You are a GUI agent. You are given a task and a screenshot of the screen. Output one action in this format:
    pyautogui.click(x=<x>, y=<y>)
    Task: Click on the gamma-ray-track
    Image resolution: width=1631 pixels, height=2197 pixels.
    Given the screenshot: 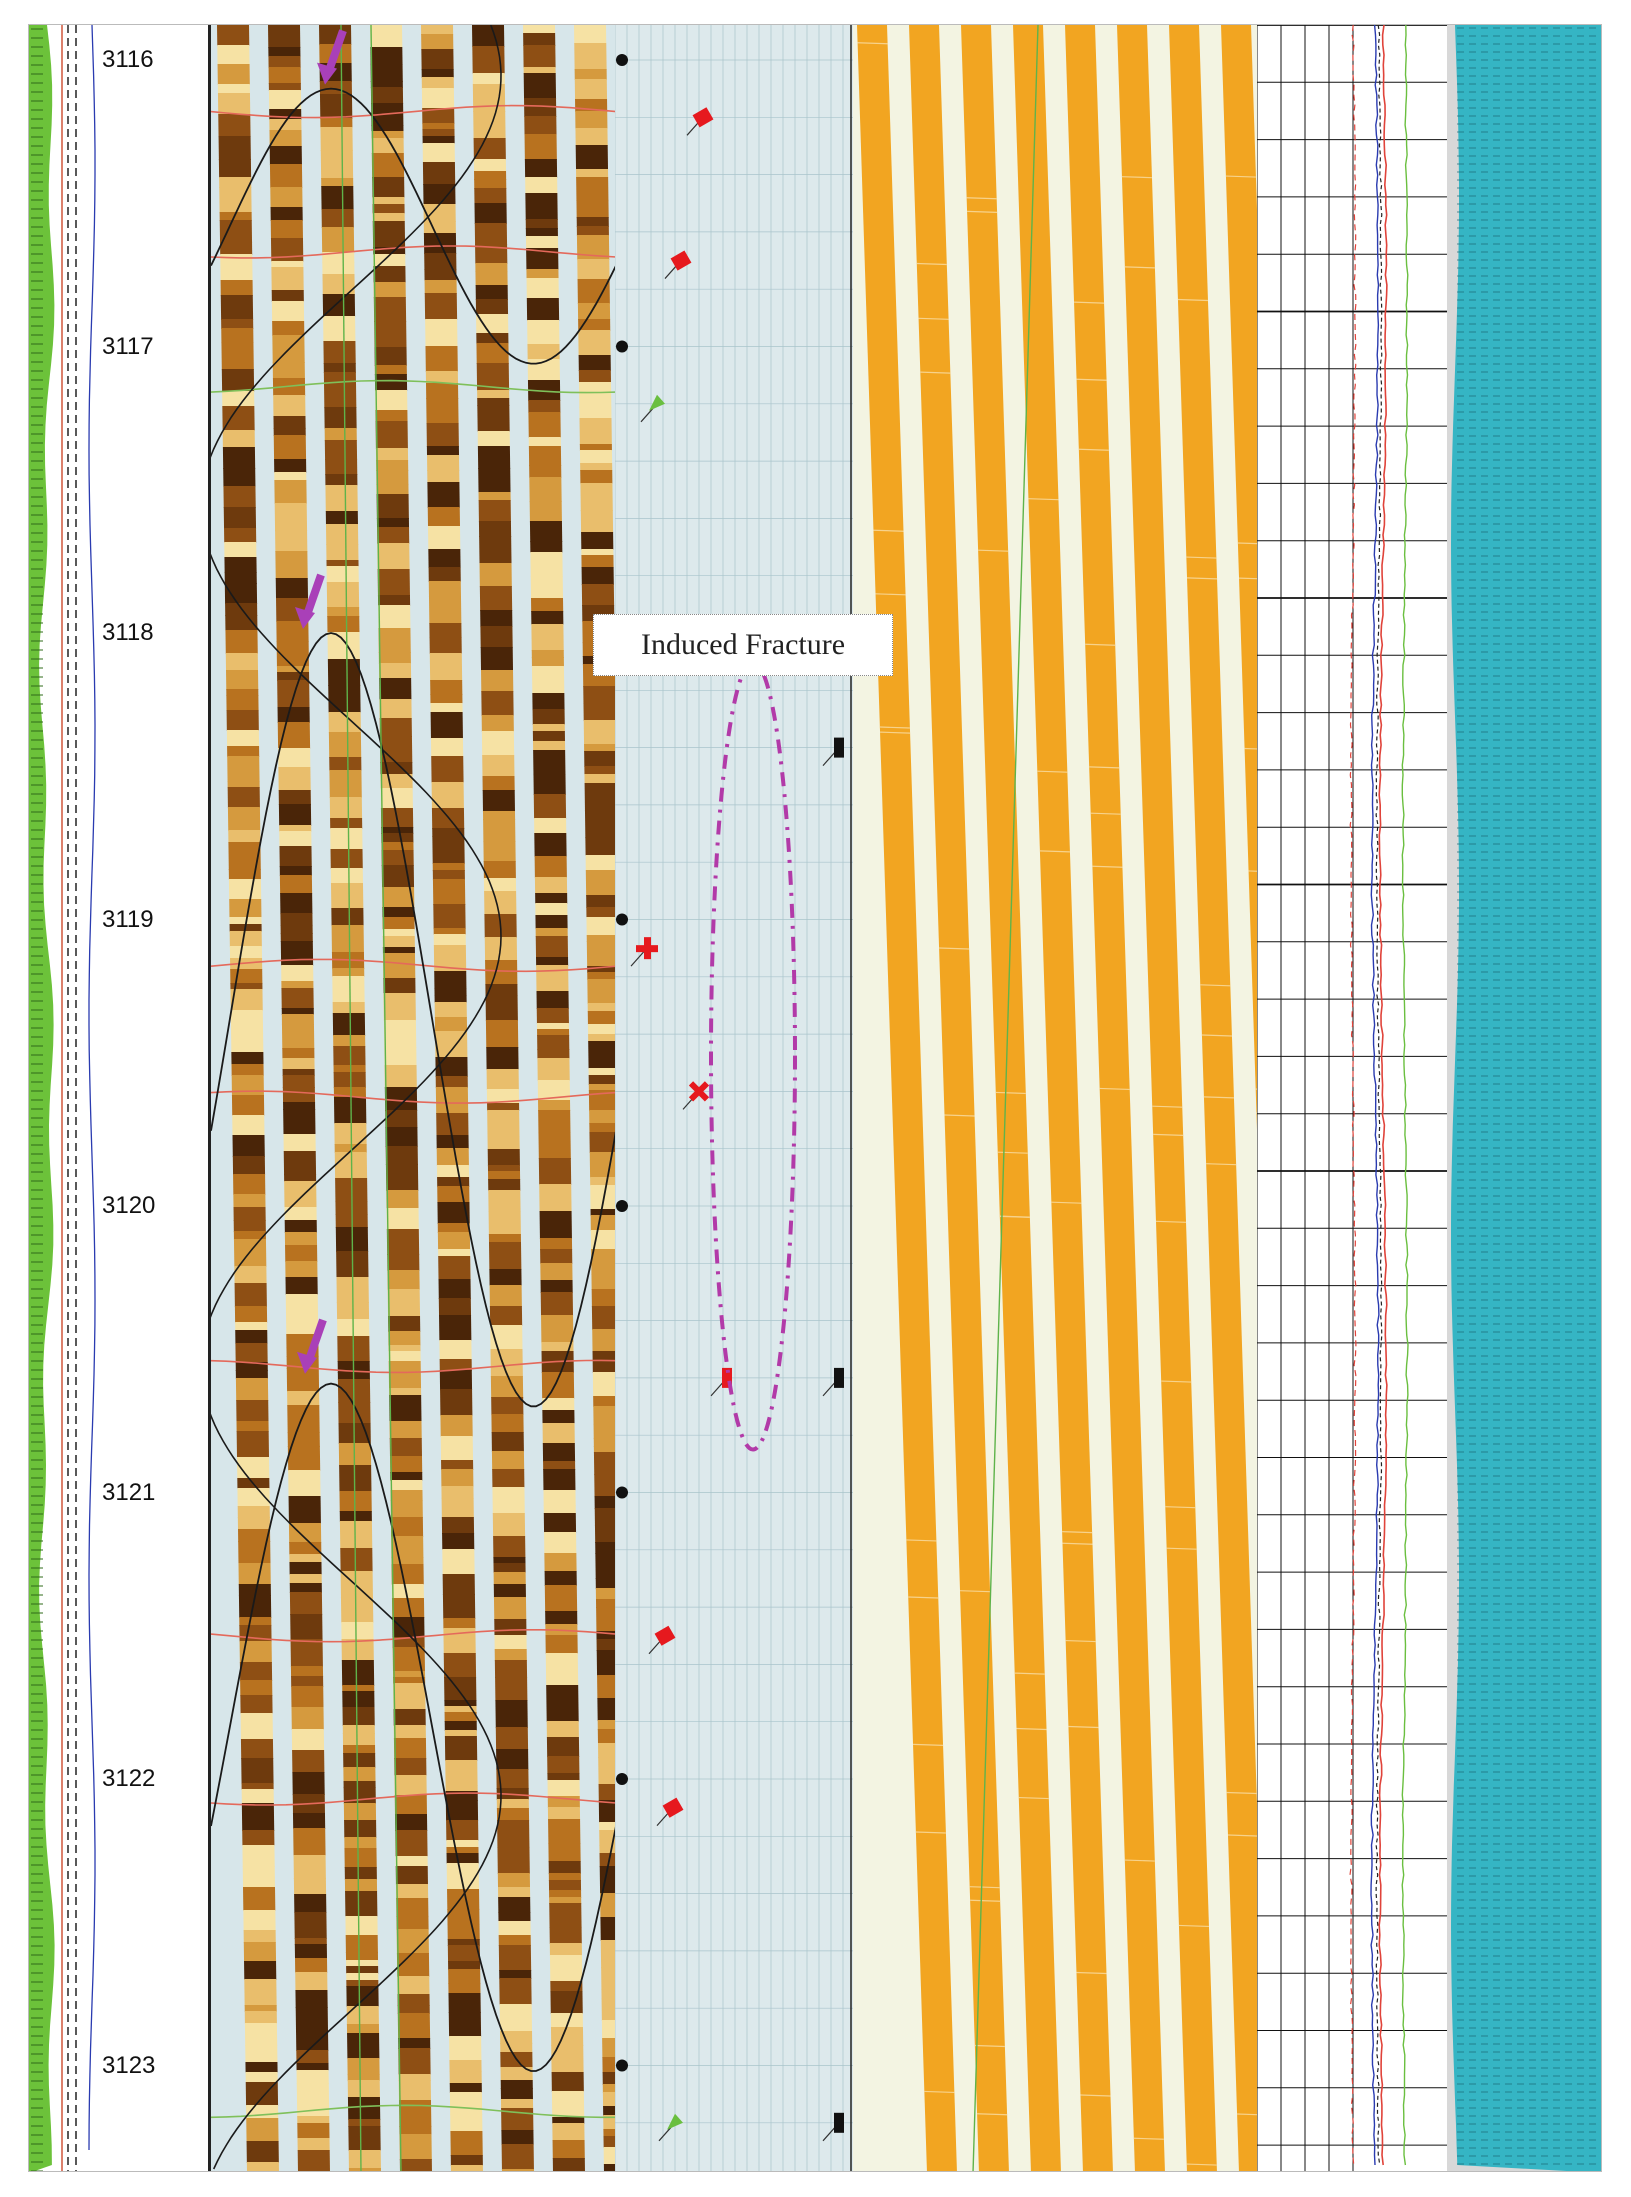 What is the action you would take?
    pyautogui.click(x=43, y=1098)
    